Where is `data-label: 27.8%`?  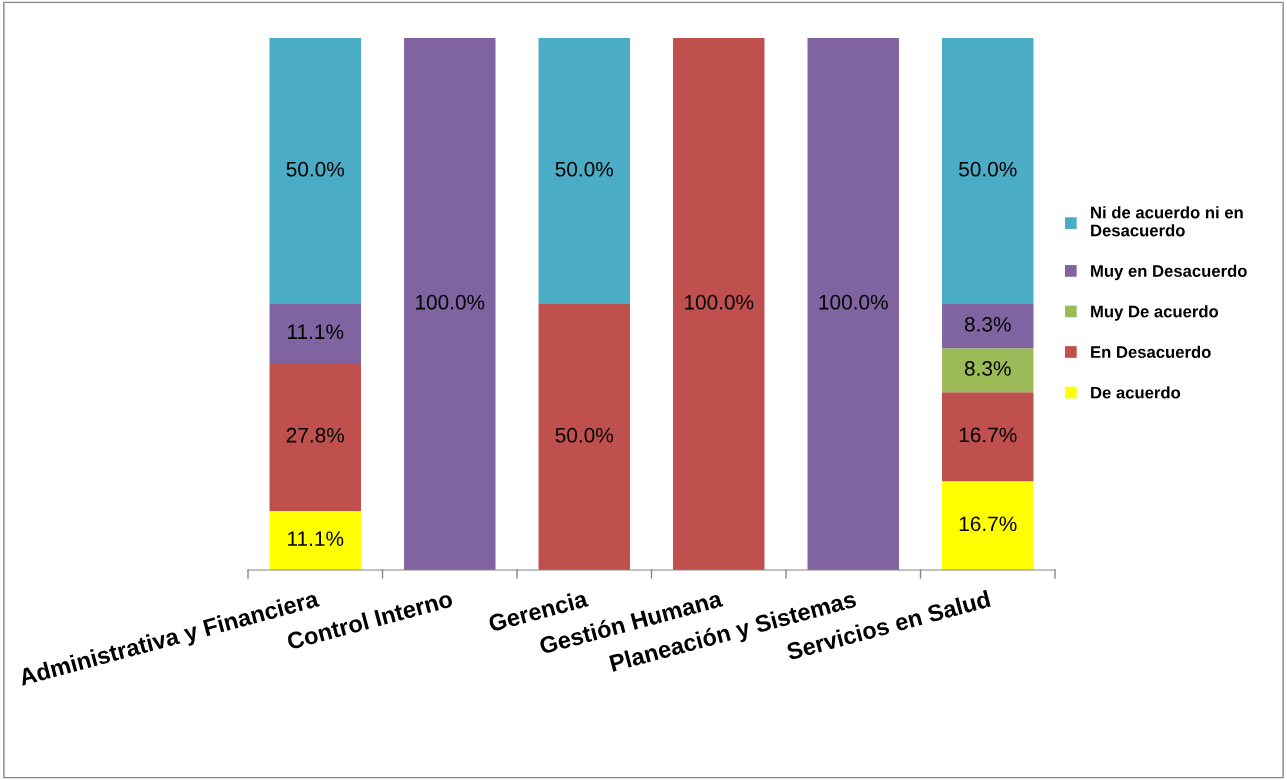 data-label: 27.8% is located at coordinates (315, 435).